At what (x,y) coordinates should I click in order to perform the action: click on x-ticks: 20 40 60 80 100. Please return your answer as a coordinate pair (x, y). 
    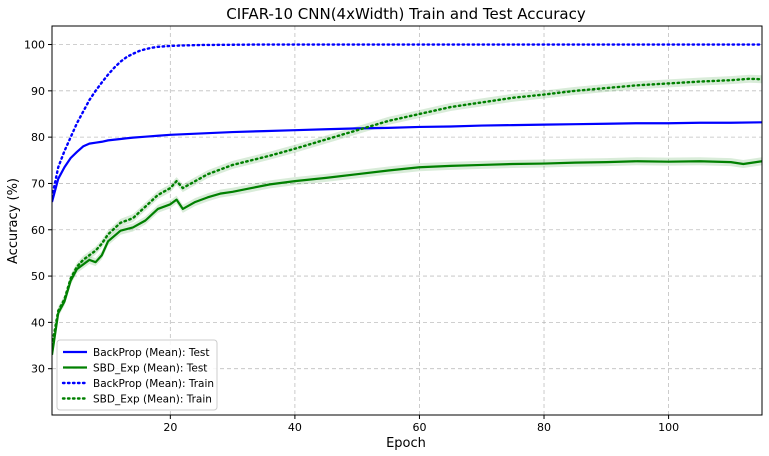
    Looking at the image, I should click on (421, 424).